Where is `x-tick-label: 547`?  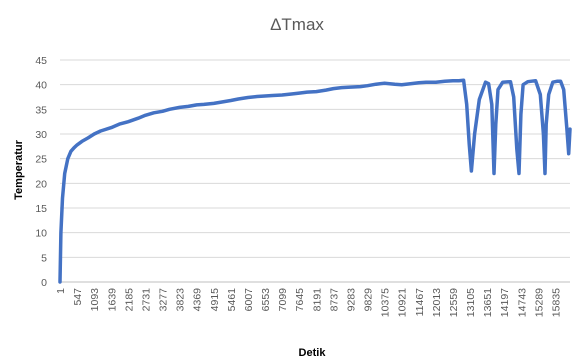 x-tick-label: 547 is located at coordinates (78, 297).